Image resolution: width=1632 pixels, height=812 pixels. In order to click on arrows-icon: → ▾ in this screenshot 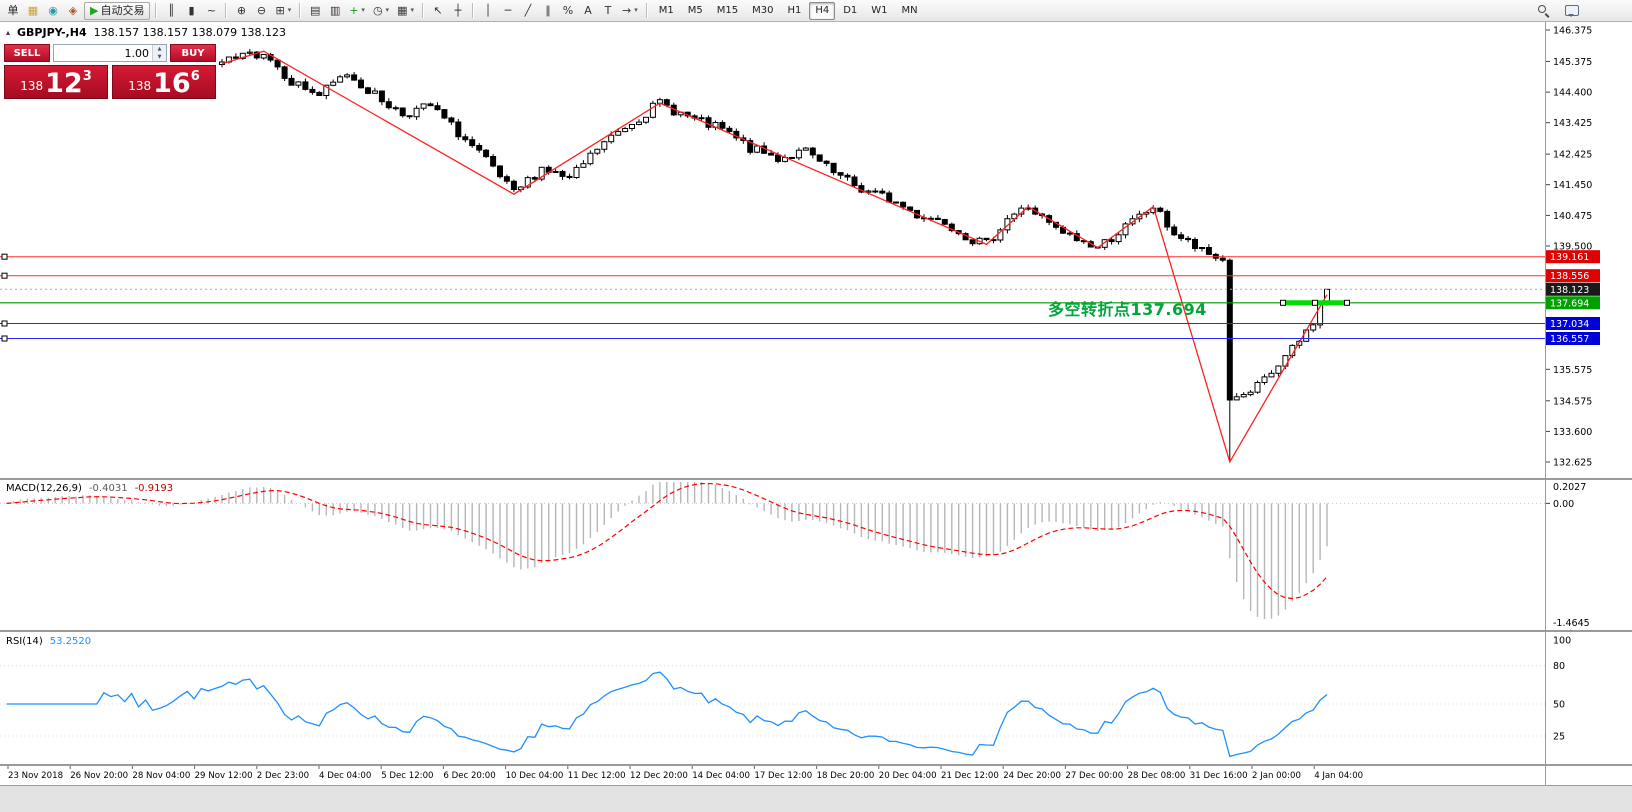, I will do `click(630, 11)`.